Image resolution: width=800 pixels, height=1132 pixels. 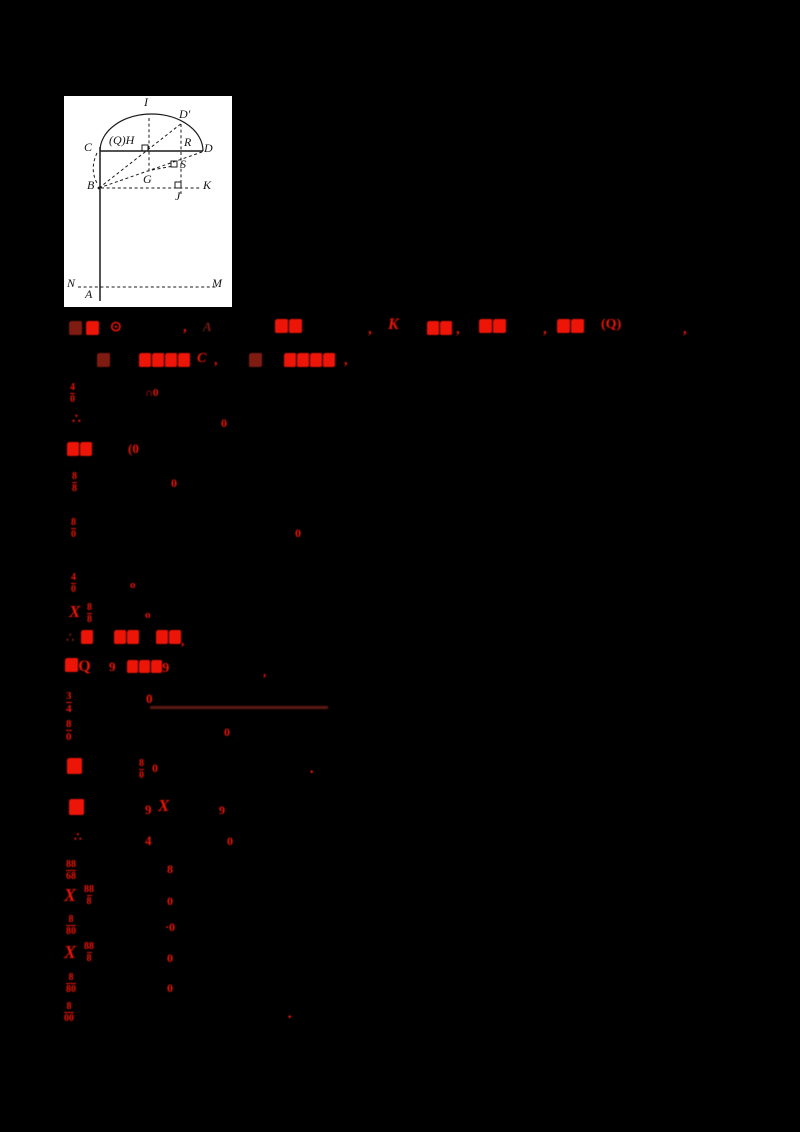 What do you see at coordinates (71, 283) in the screenshot?
I see `figure-label: N` at bounding box center [71, 283].